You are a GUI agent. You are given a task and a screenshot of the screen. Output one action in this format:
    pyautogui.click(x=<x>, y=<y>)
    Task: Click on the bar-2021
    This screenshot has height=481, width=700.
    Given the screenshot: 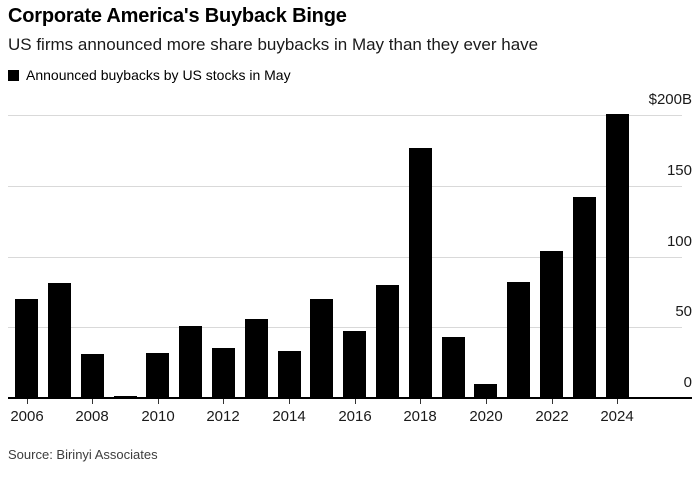 What is the action you would take?
    pyautogui.click(x=518, y=340)
    